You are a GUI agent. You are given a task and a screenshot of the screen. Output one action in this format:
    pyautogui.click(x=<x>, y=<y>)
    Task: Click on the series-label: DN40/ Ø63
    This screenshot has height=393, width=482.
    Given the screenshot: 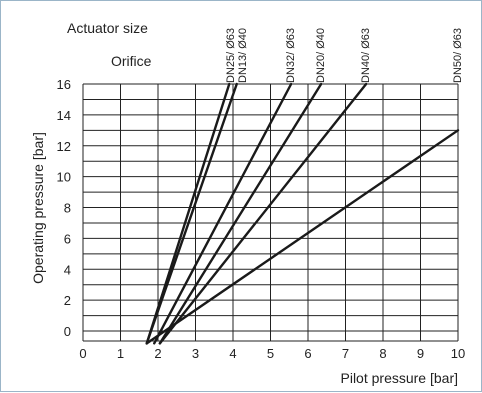 What is the action you would take?
    pyautogui.click(x=366, y=55)
    